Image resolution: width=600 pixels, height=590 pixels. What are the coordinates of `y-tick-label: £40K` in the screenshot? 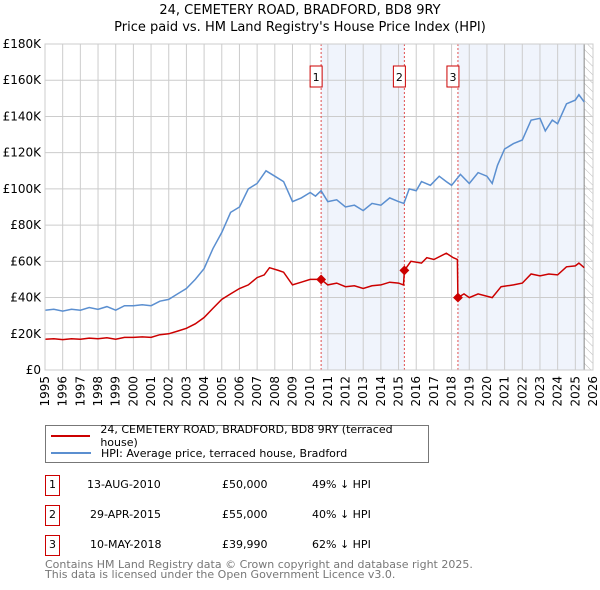 It's located at (26, 298).